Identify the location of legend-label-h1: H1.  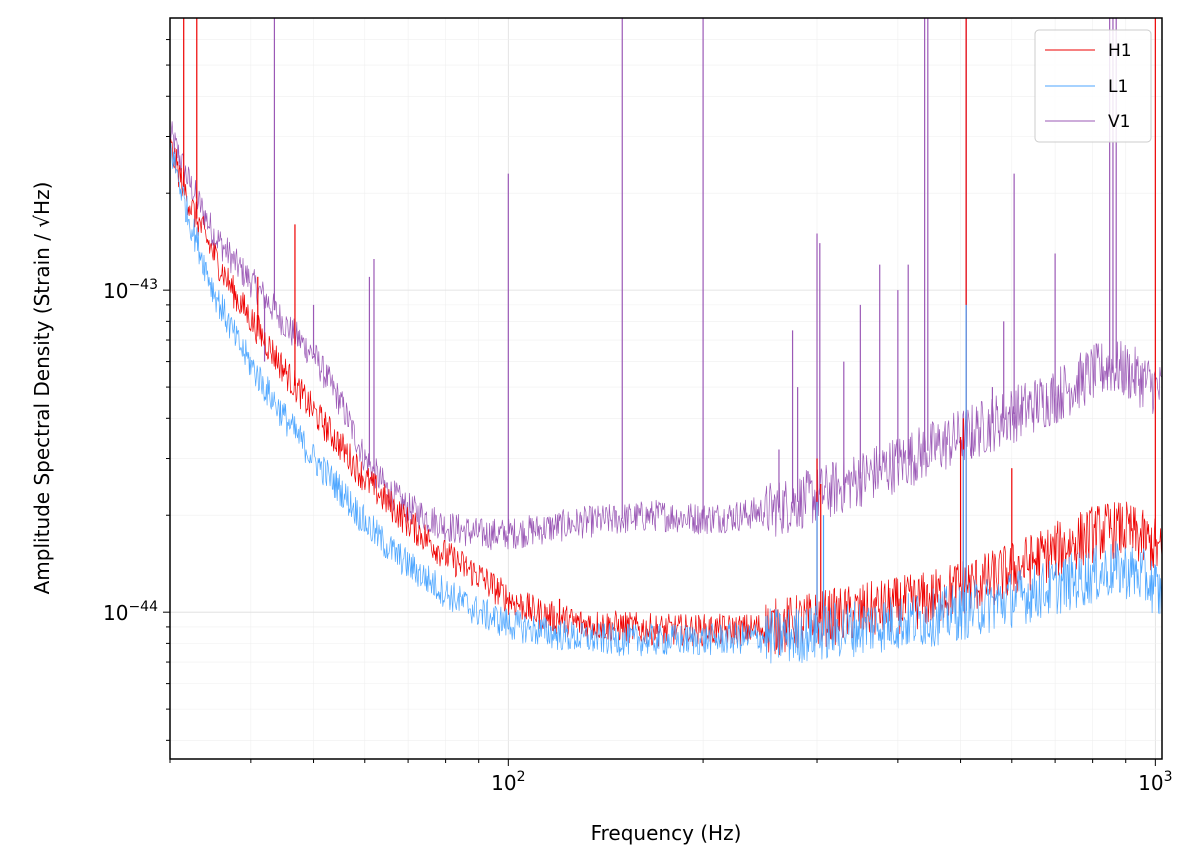
(1120, 51).